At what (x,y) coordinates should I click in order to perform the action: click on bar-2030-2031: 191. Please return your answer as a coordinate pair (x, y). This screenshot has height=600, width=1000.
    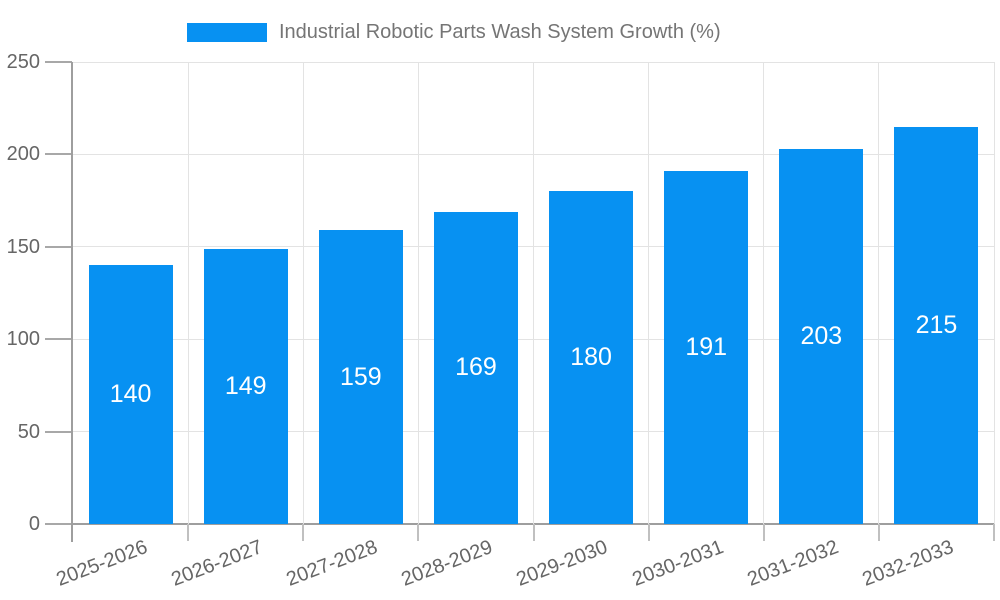
    Looking at the image, I should click on (706, 347).